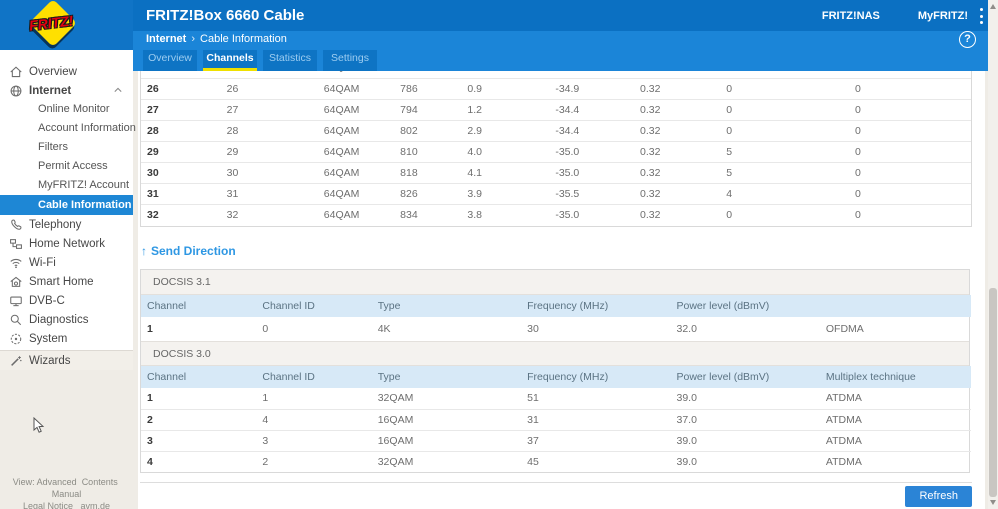  I want to click on breadcrumb-section: Internet, so click(166, 39).